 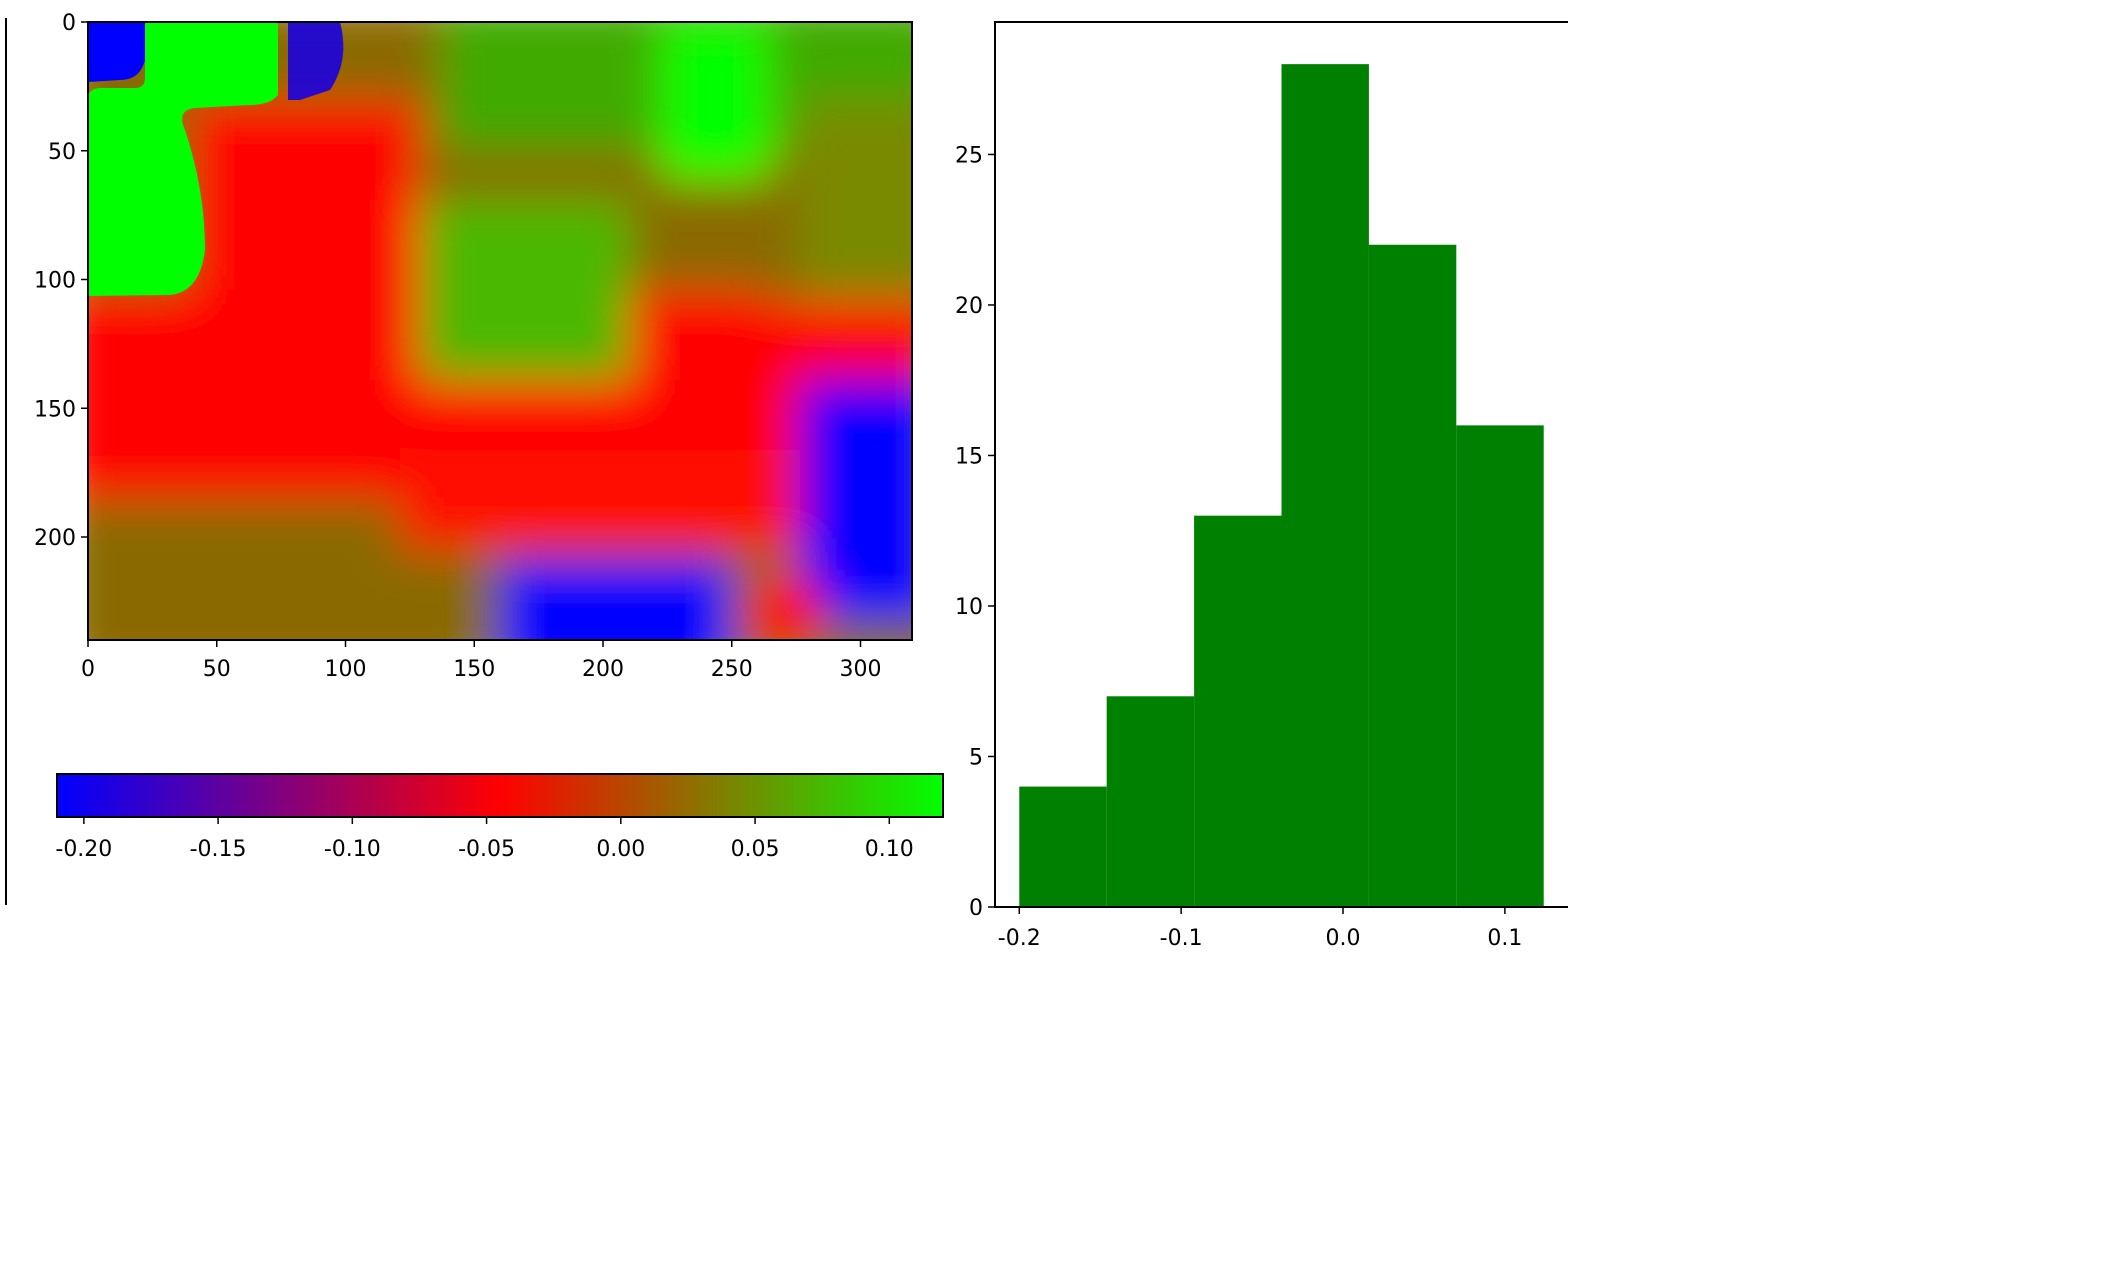 I want to click on heatmap-x-tick-label: 250, so click(x=732, y=669).